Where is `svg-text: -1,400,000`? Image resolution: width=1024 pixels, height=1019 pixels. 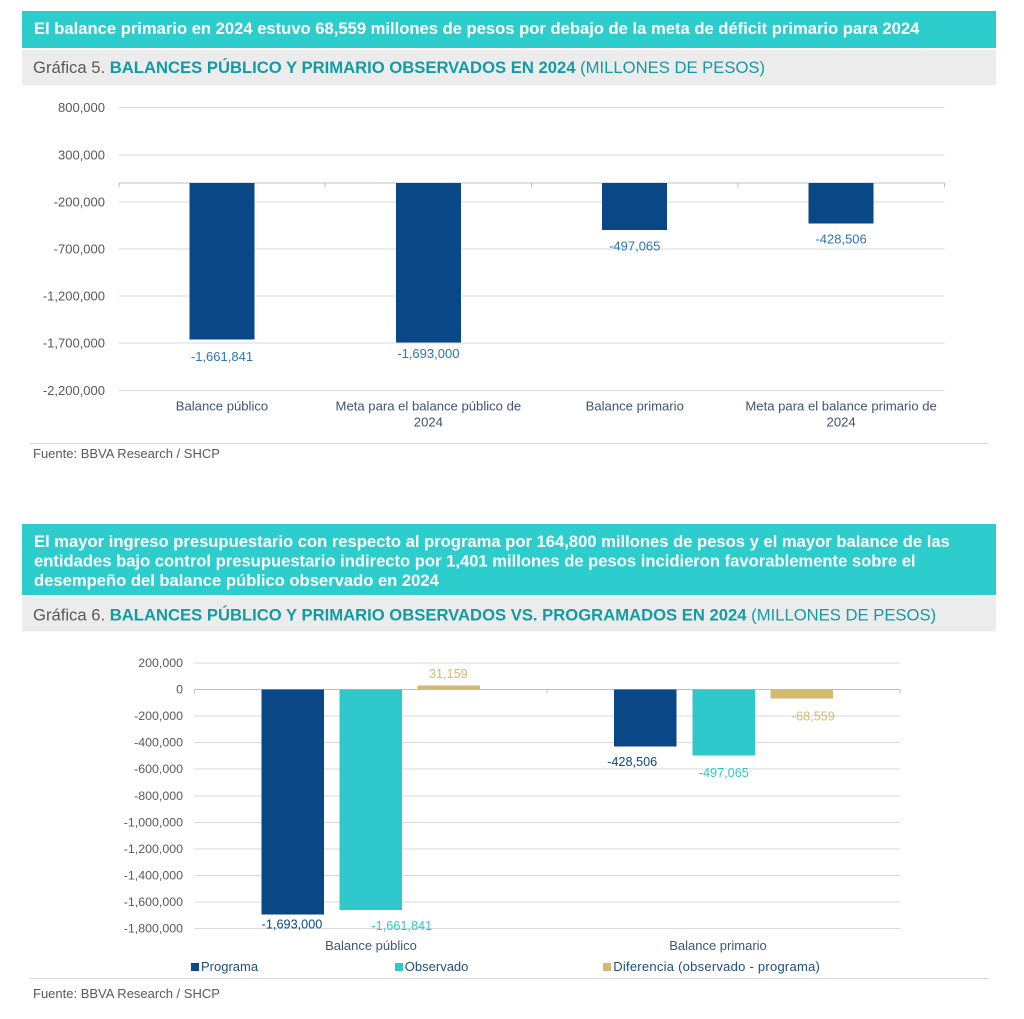 svg-text: -1,400,000 is located at coordinates (153, 875).